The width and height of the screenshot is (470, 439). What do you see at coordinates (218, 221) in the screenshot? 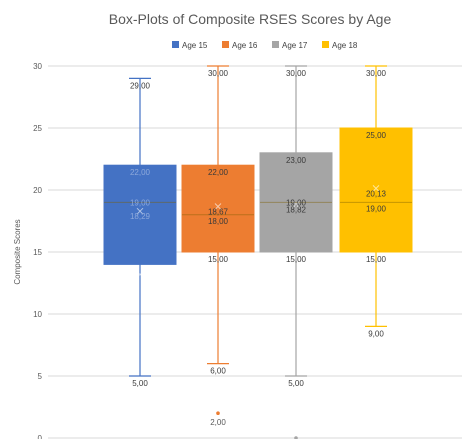
I see `median-label: 18,00` at bounding box center [218, 221].